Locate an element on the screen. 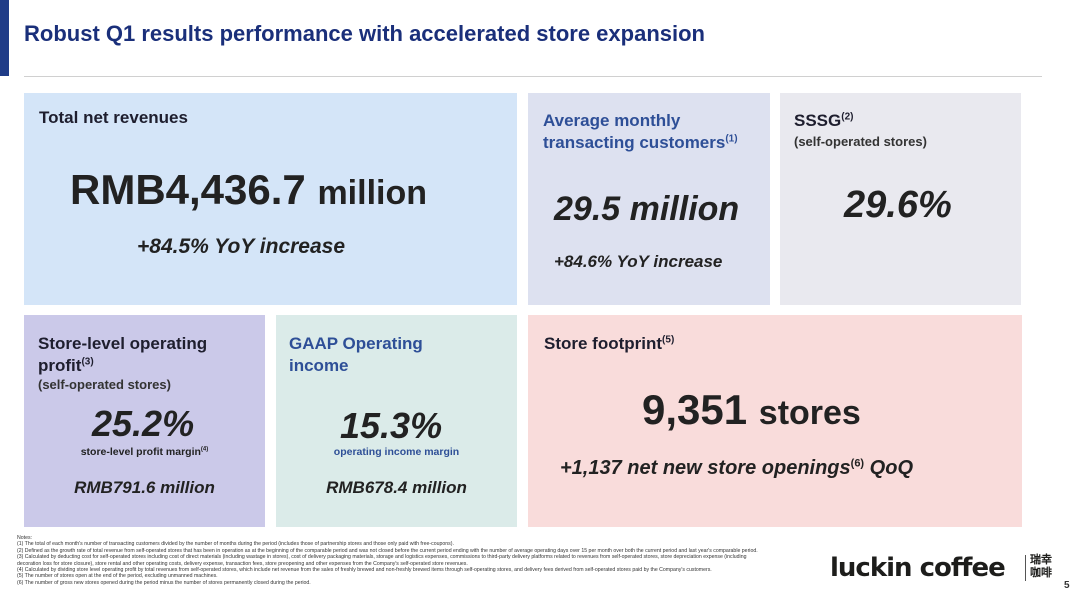 This screenshot has height=594, width=1080. footprint-value: 9,351 stores is located at coordinates (751, 410).